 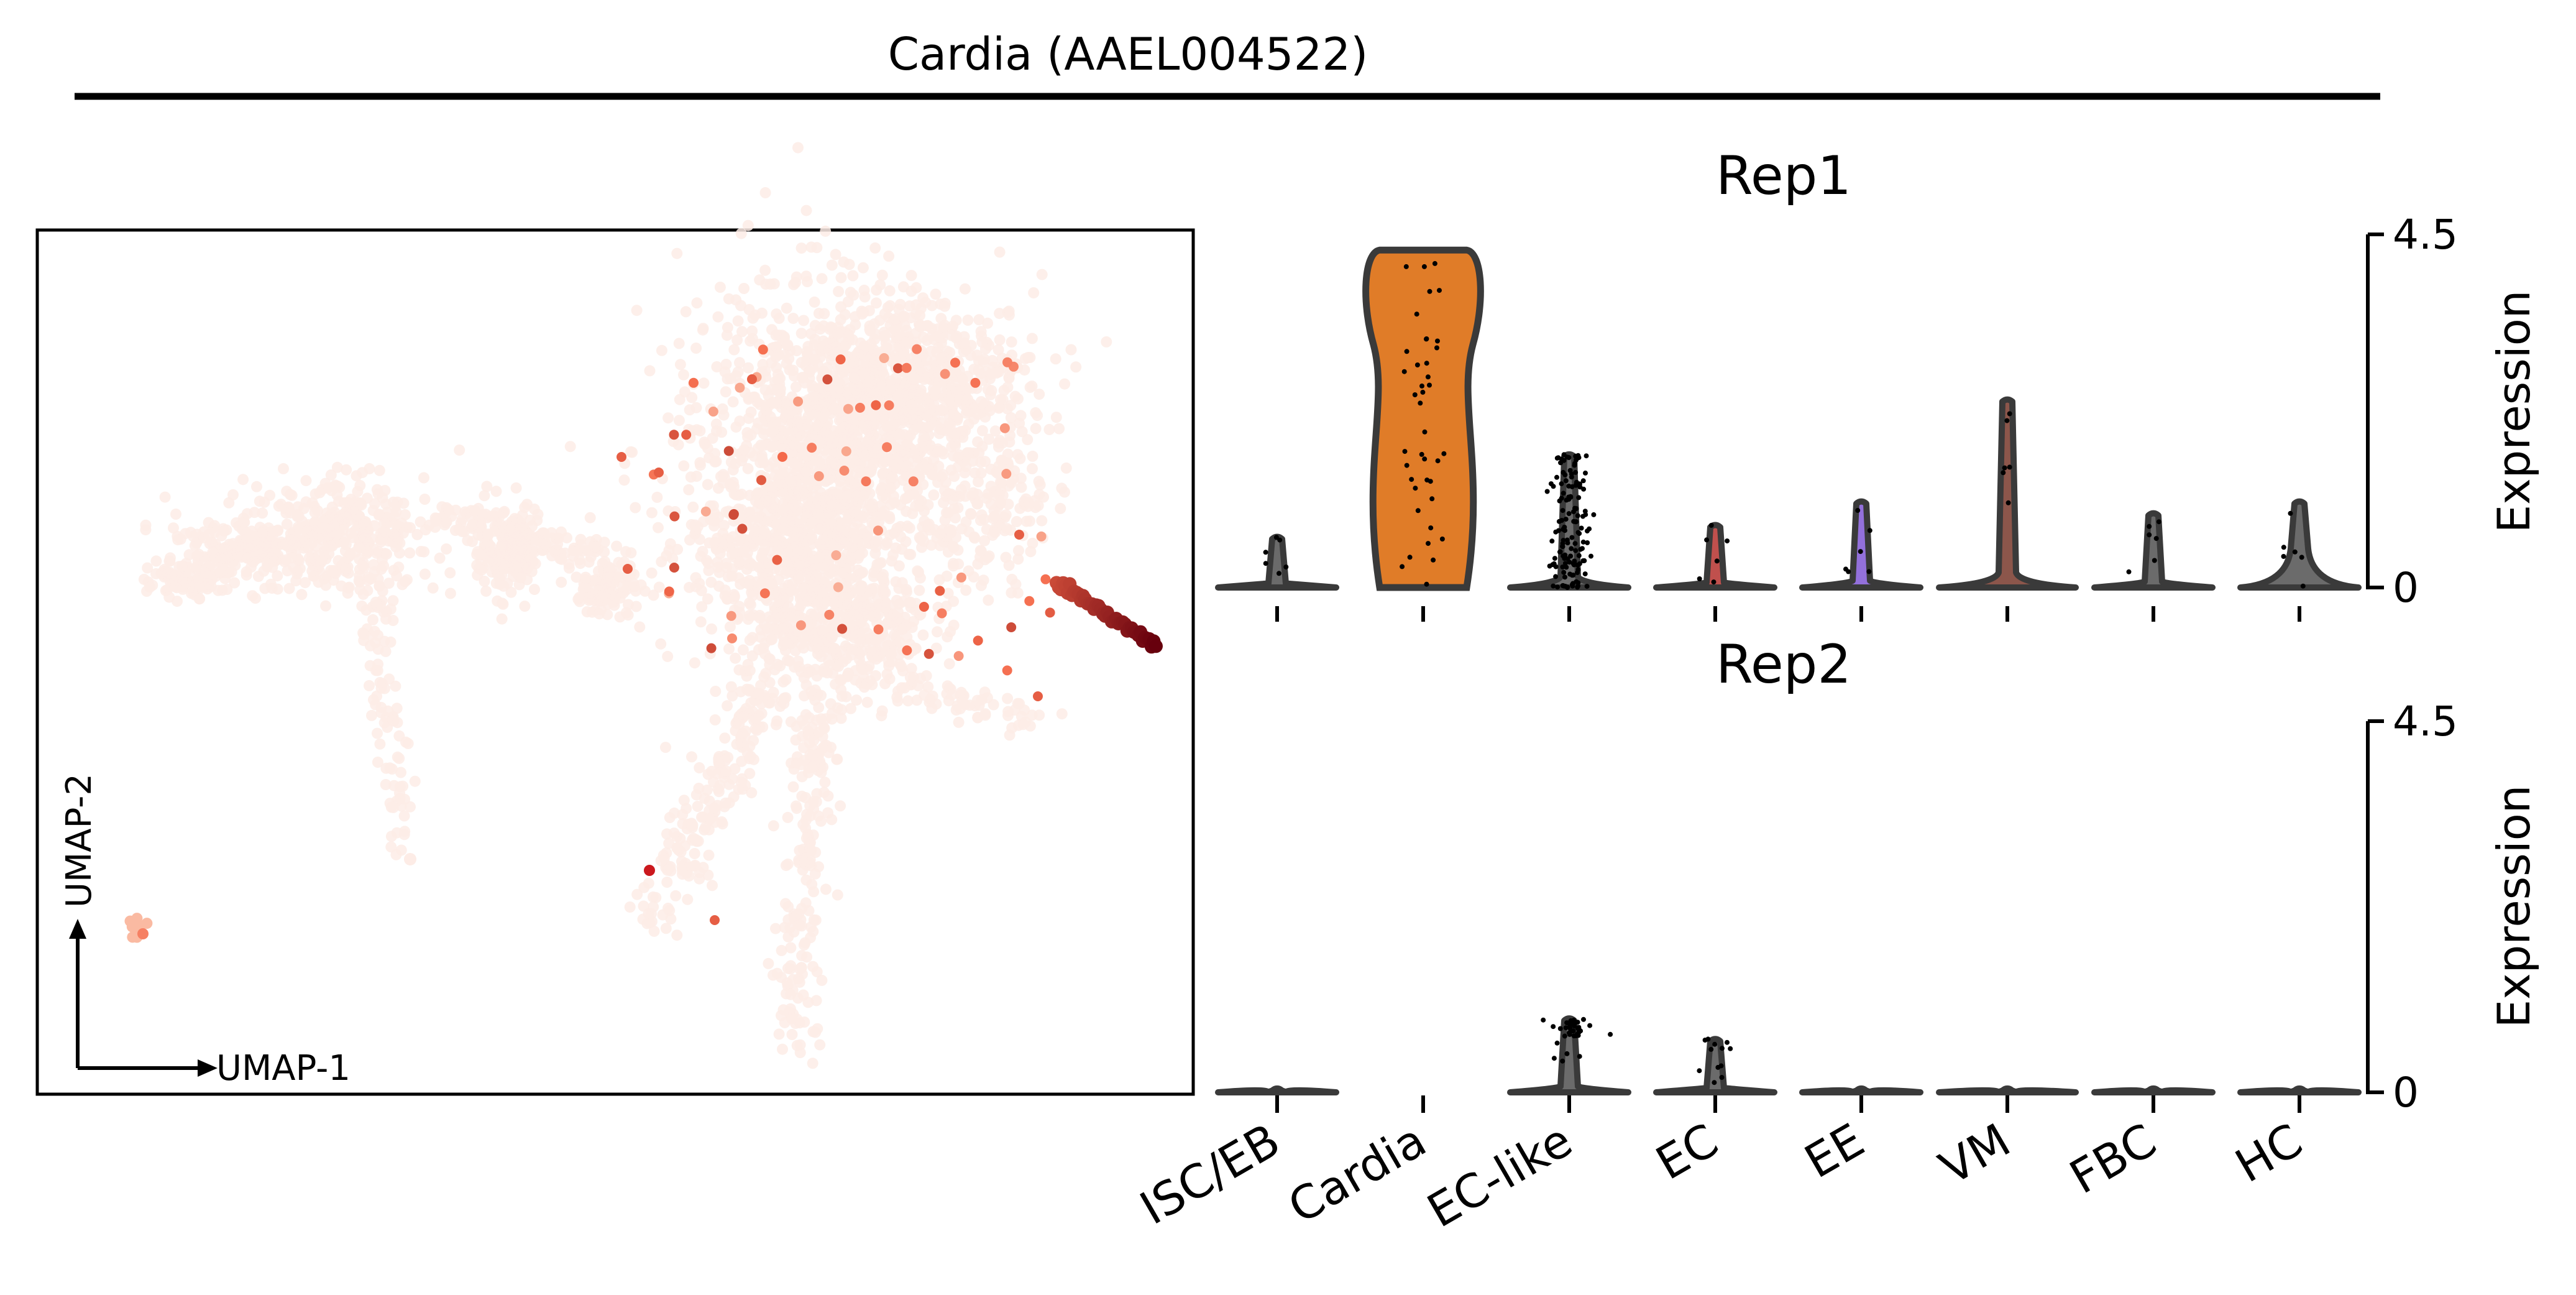 I want to click on rep2-ylabel: Expression, so click(x=2514, y=906).